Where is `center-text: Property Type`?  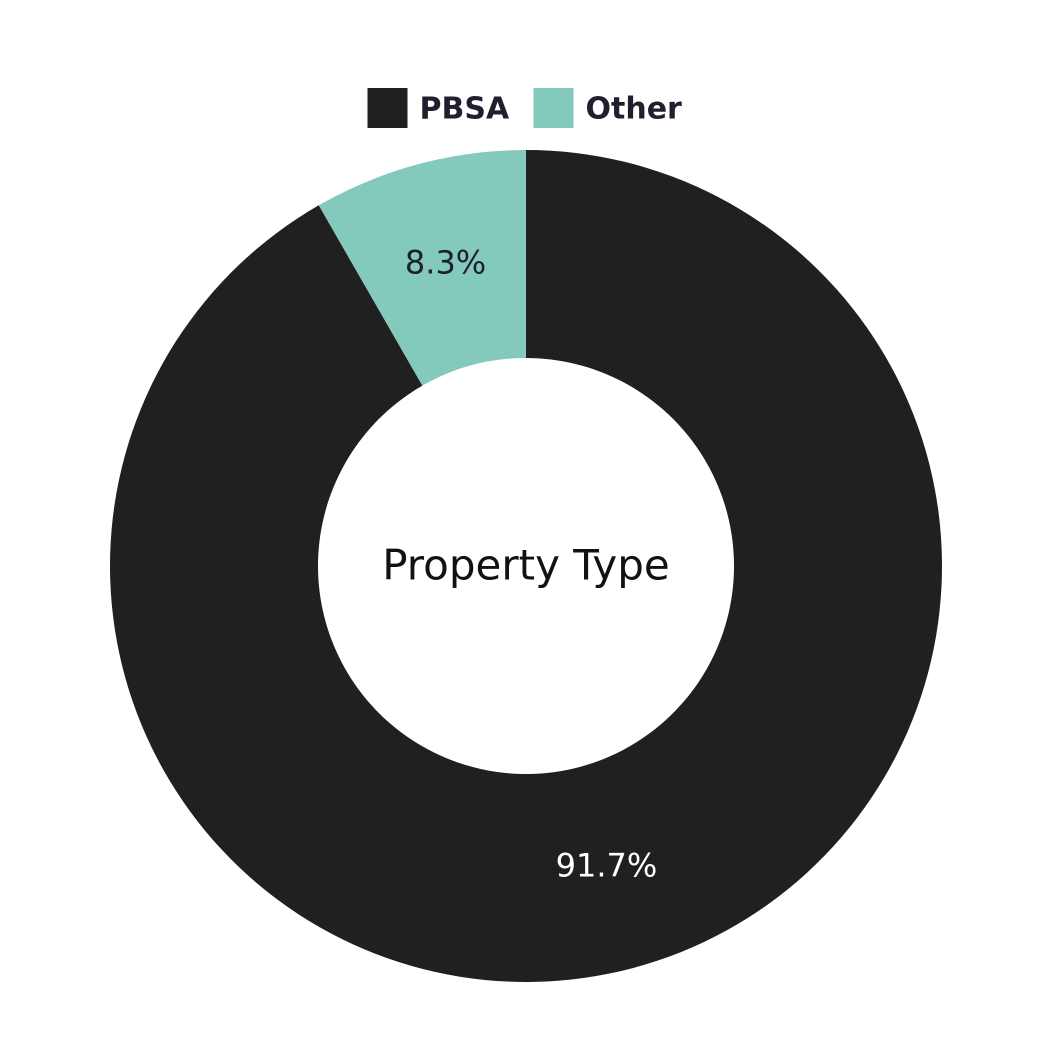 center-text: Property Type is located at coordinates (526, 565).